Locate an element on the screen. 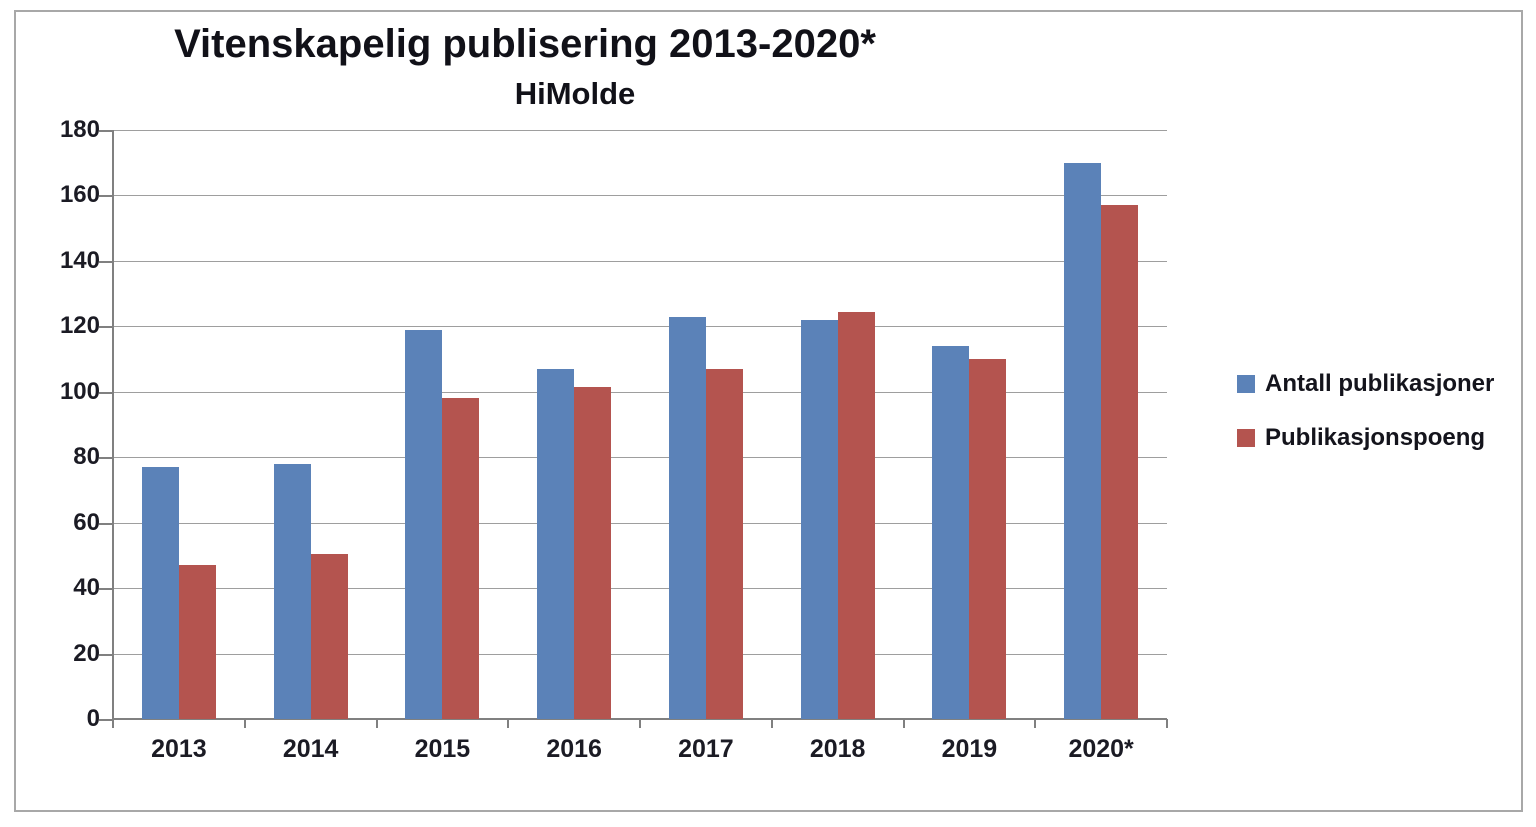 The height and width of the screenshot is (827, 1536). bar-antall-publikasjoner-2014 is located at coordinates (292, 591).